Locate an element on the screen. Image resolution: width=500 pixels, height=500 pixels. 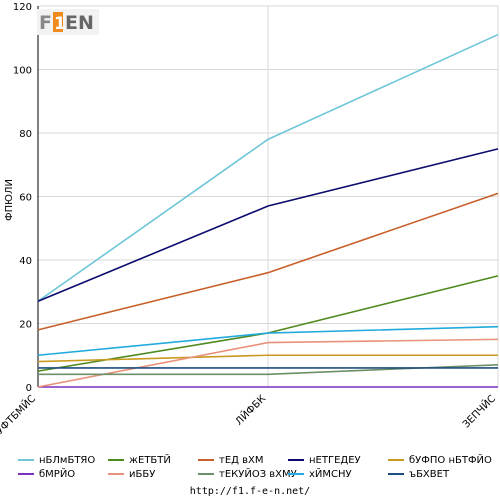
x-tick-label: ЛЙФБК is located at coordinates (250, 410).